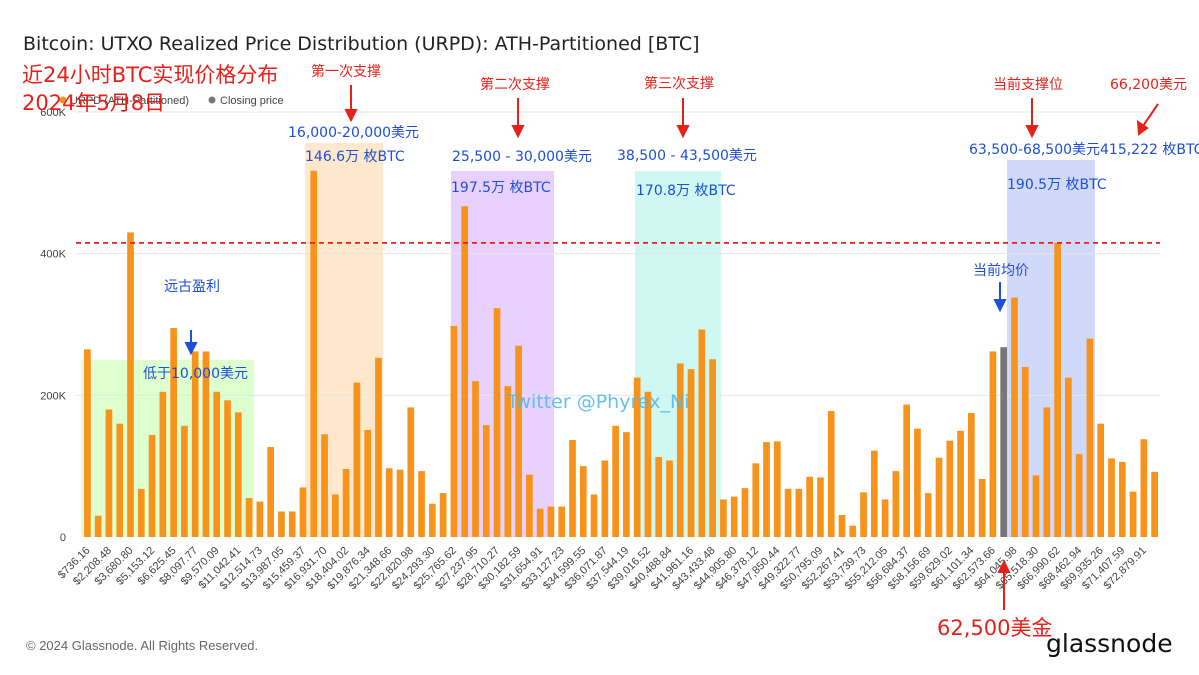 This screenshot has height=675, width=1199. What do you see at coordinates (1149, 150) in the screenshot?
I see `ath-amount-annotation: 415,222 枚BTC` at bounding box center [1149, 150].